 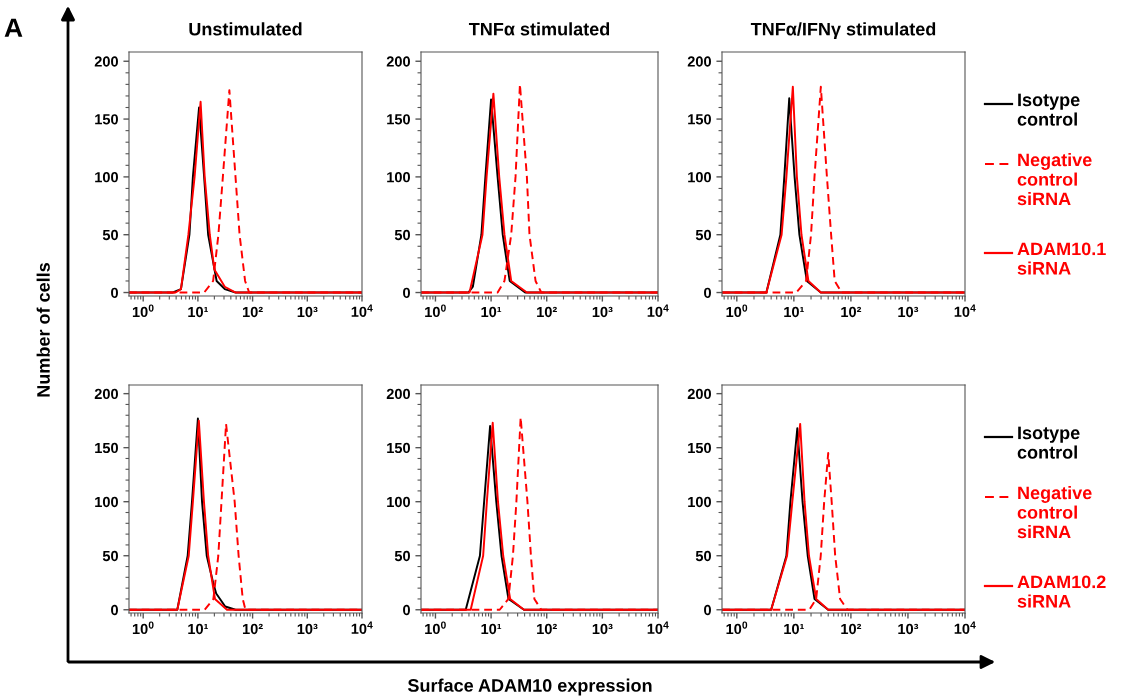 I want to click on y-axis-title: Number of cells, so click(x=43, y=330).